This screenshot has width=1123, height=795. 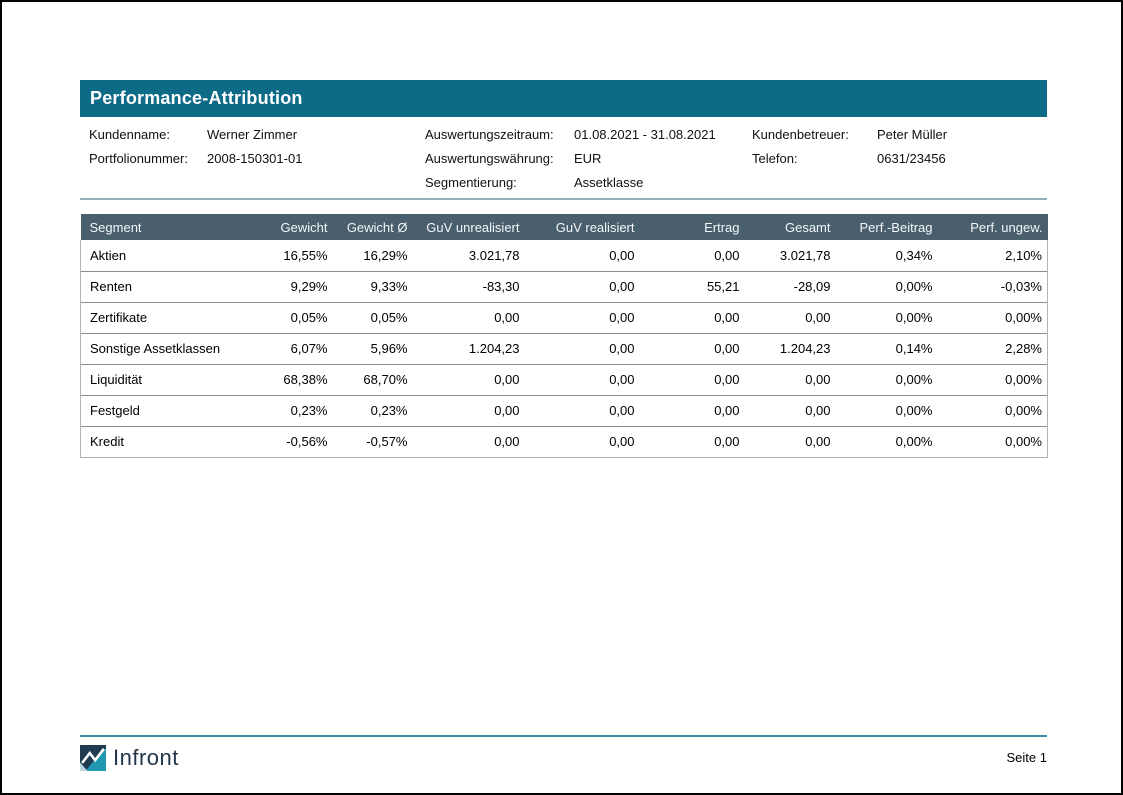 What do you see at coordinates (563, 736) in the screenshot?
I see `footer-divider` at bounding box center [563, 736].